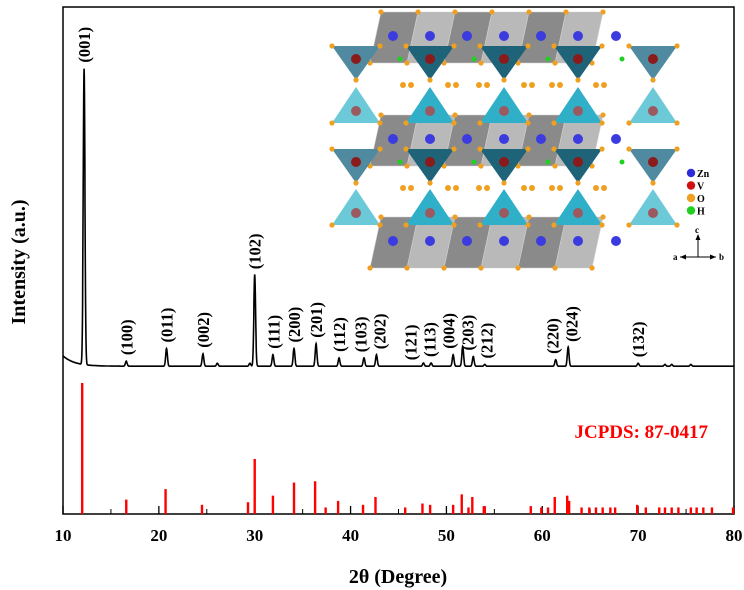 This screenshot has width=744, height=590. What do you see at coordinates (350, 535) in the screenshot?
I see `x-tick-label: 40` at bounding box center [350, 535].